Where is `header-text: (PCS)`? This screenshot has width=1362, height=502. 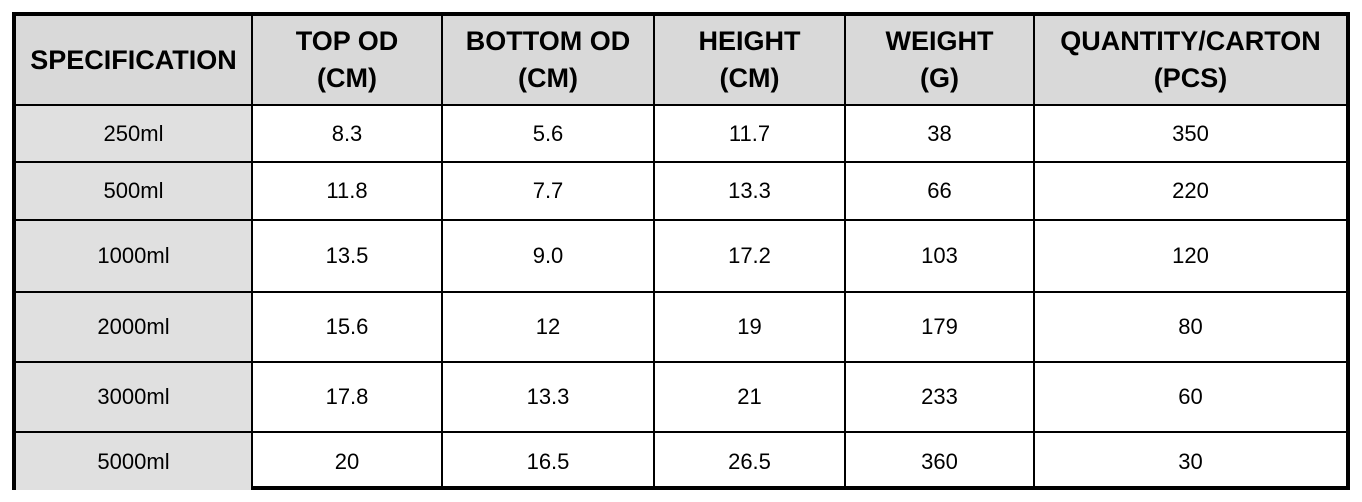
header-text: (PCS) is located at coordinates (1190, 78).